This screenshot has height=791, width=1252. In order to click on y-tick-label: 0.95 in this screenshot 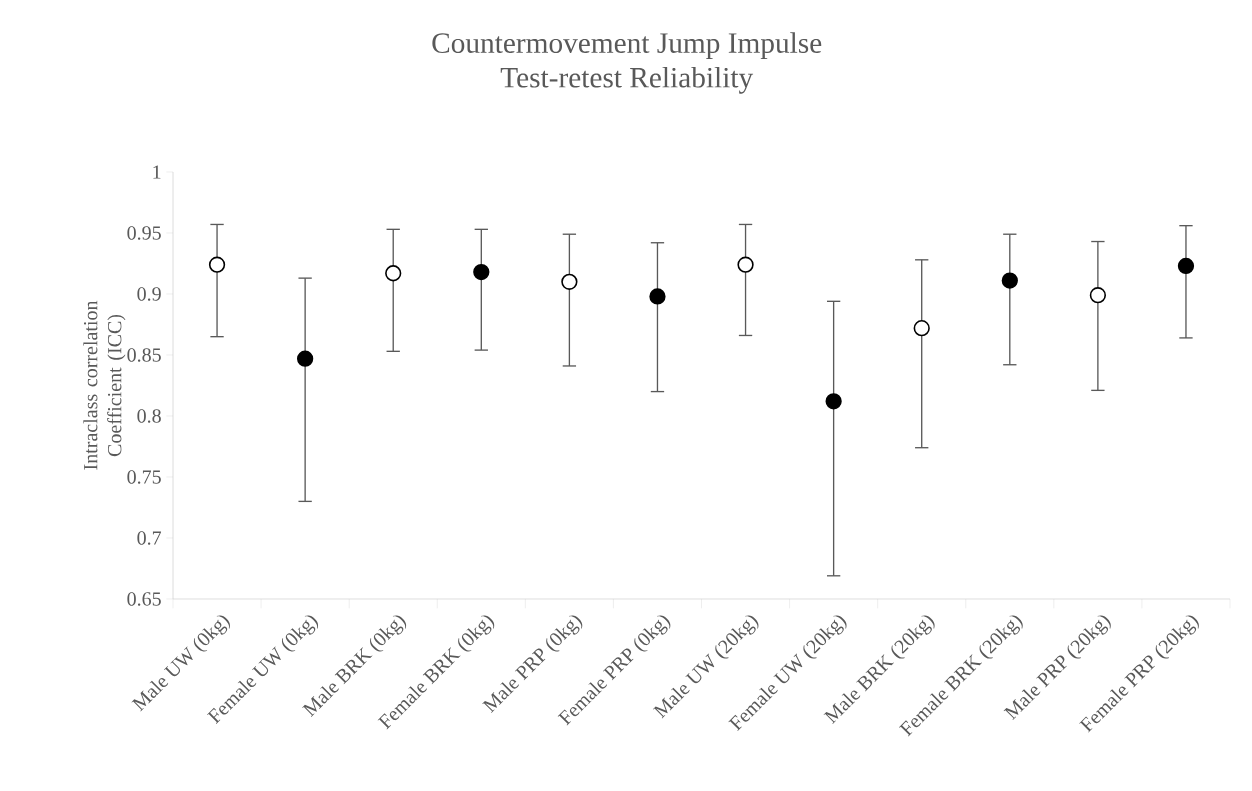, I will do `click(144, 233)`.